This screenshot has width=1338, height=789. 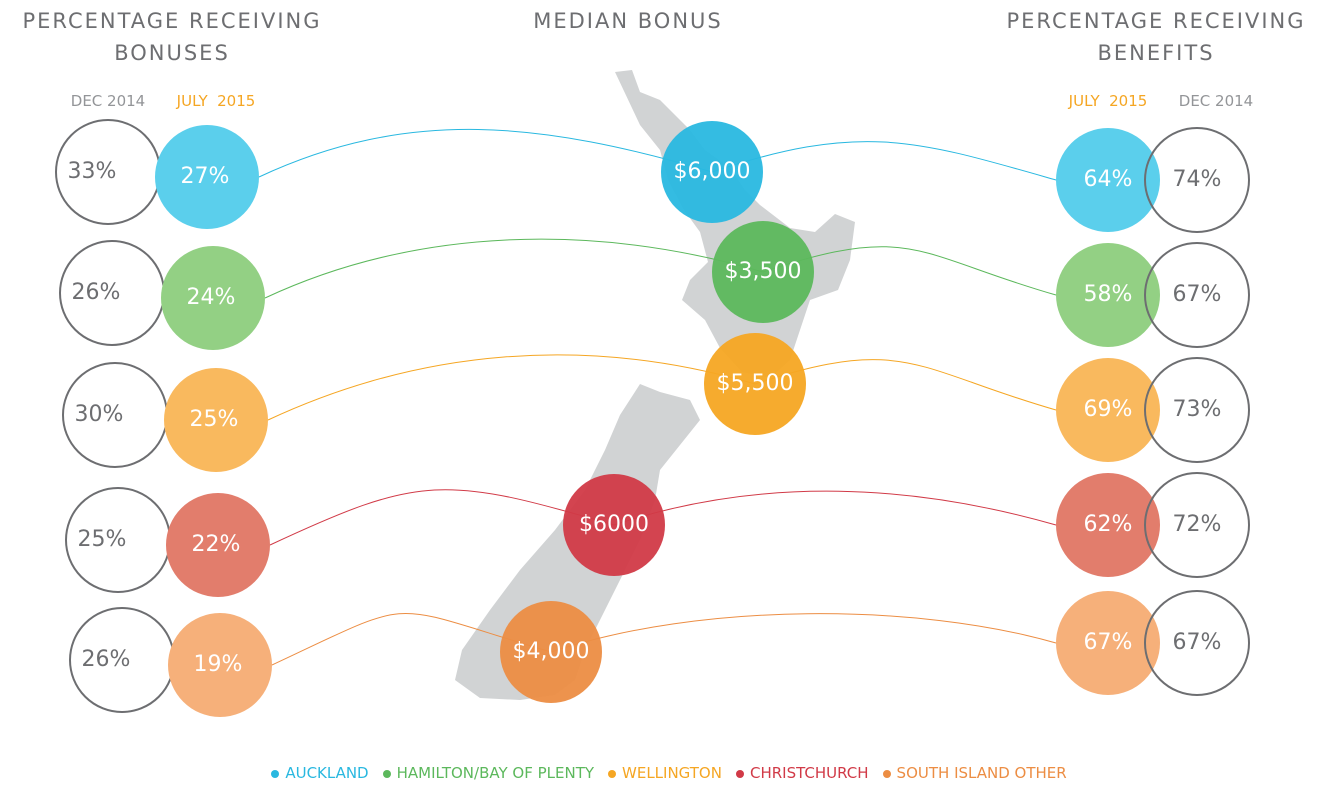 I want to click on median-value: $6000, so click(x=614, y=524).